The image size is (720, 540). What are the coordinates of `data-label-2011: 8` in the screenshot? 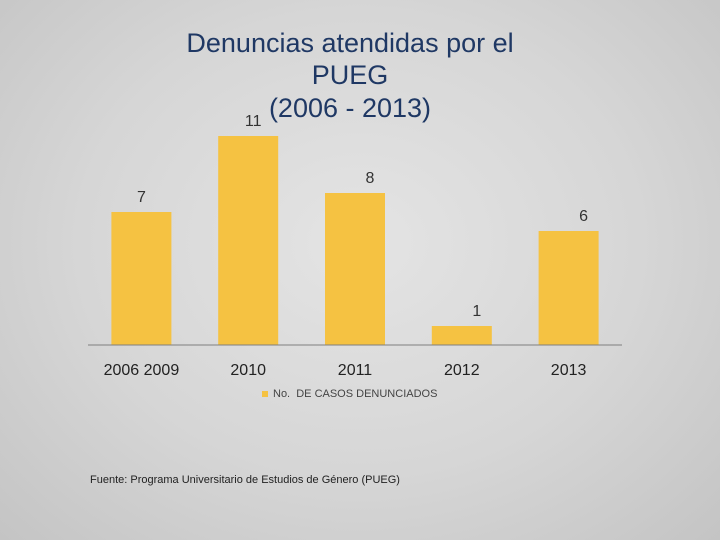 It's located at (370, 178).